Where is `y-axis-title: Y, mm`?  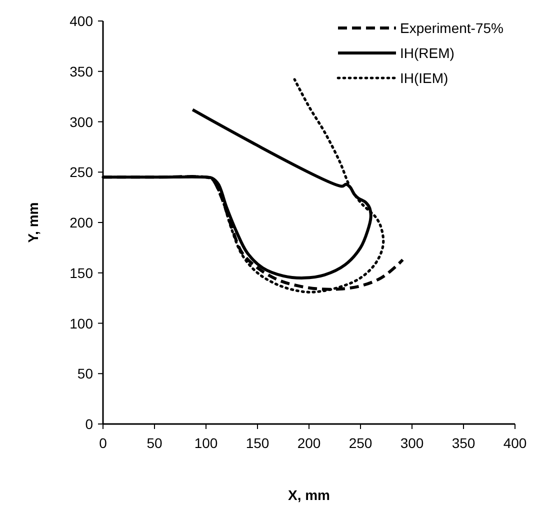 y-axis-title: Y, mm is located at coordinates (33, 222).